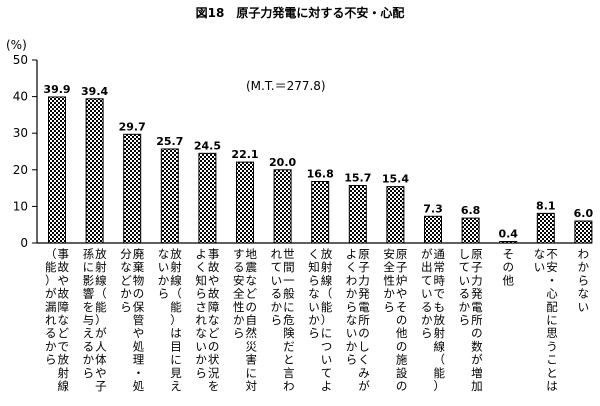 The width and height of the screenshot is (600, 406). I want to click on category-label-char: 所, so click(477, 320).